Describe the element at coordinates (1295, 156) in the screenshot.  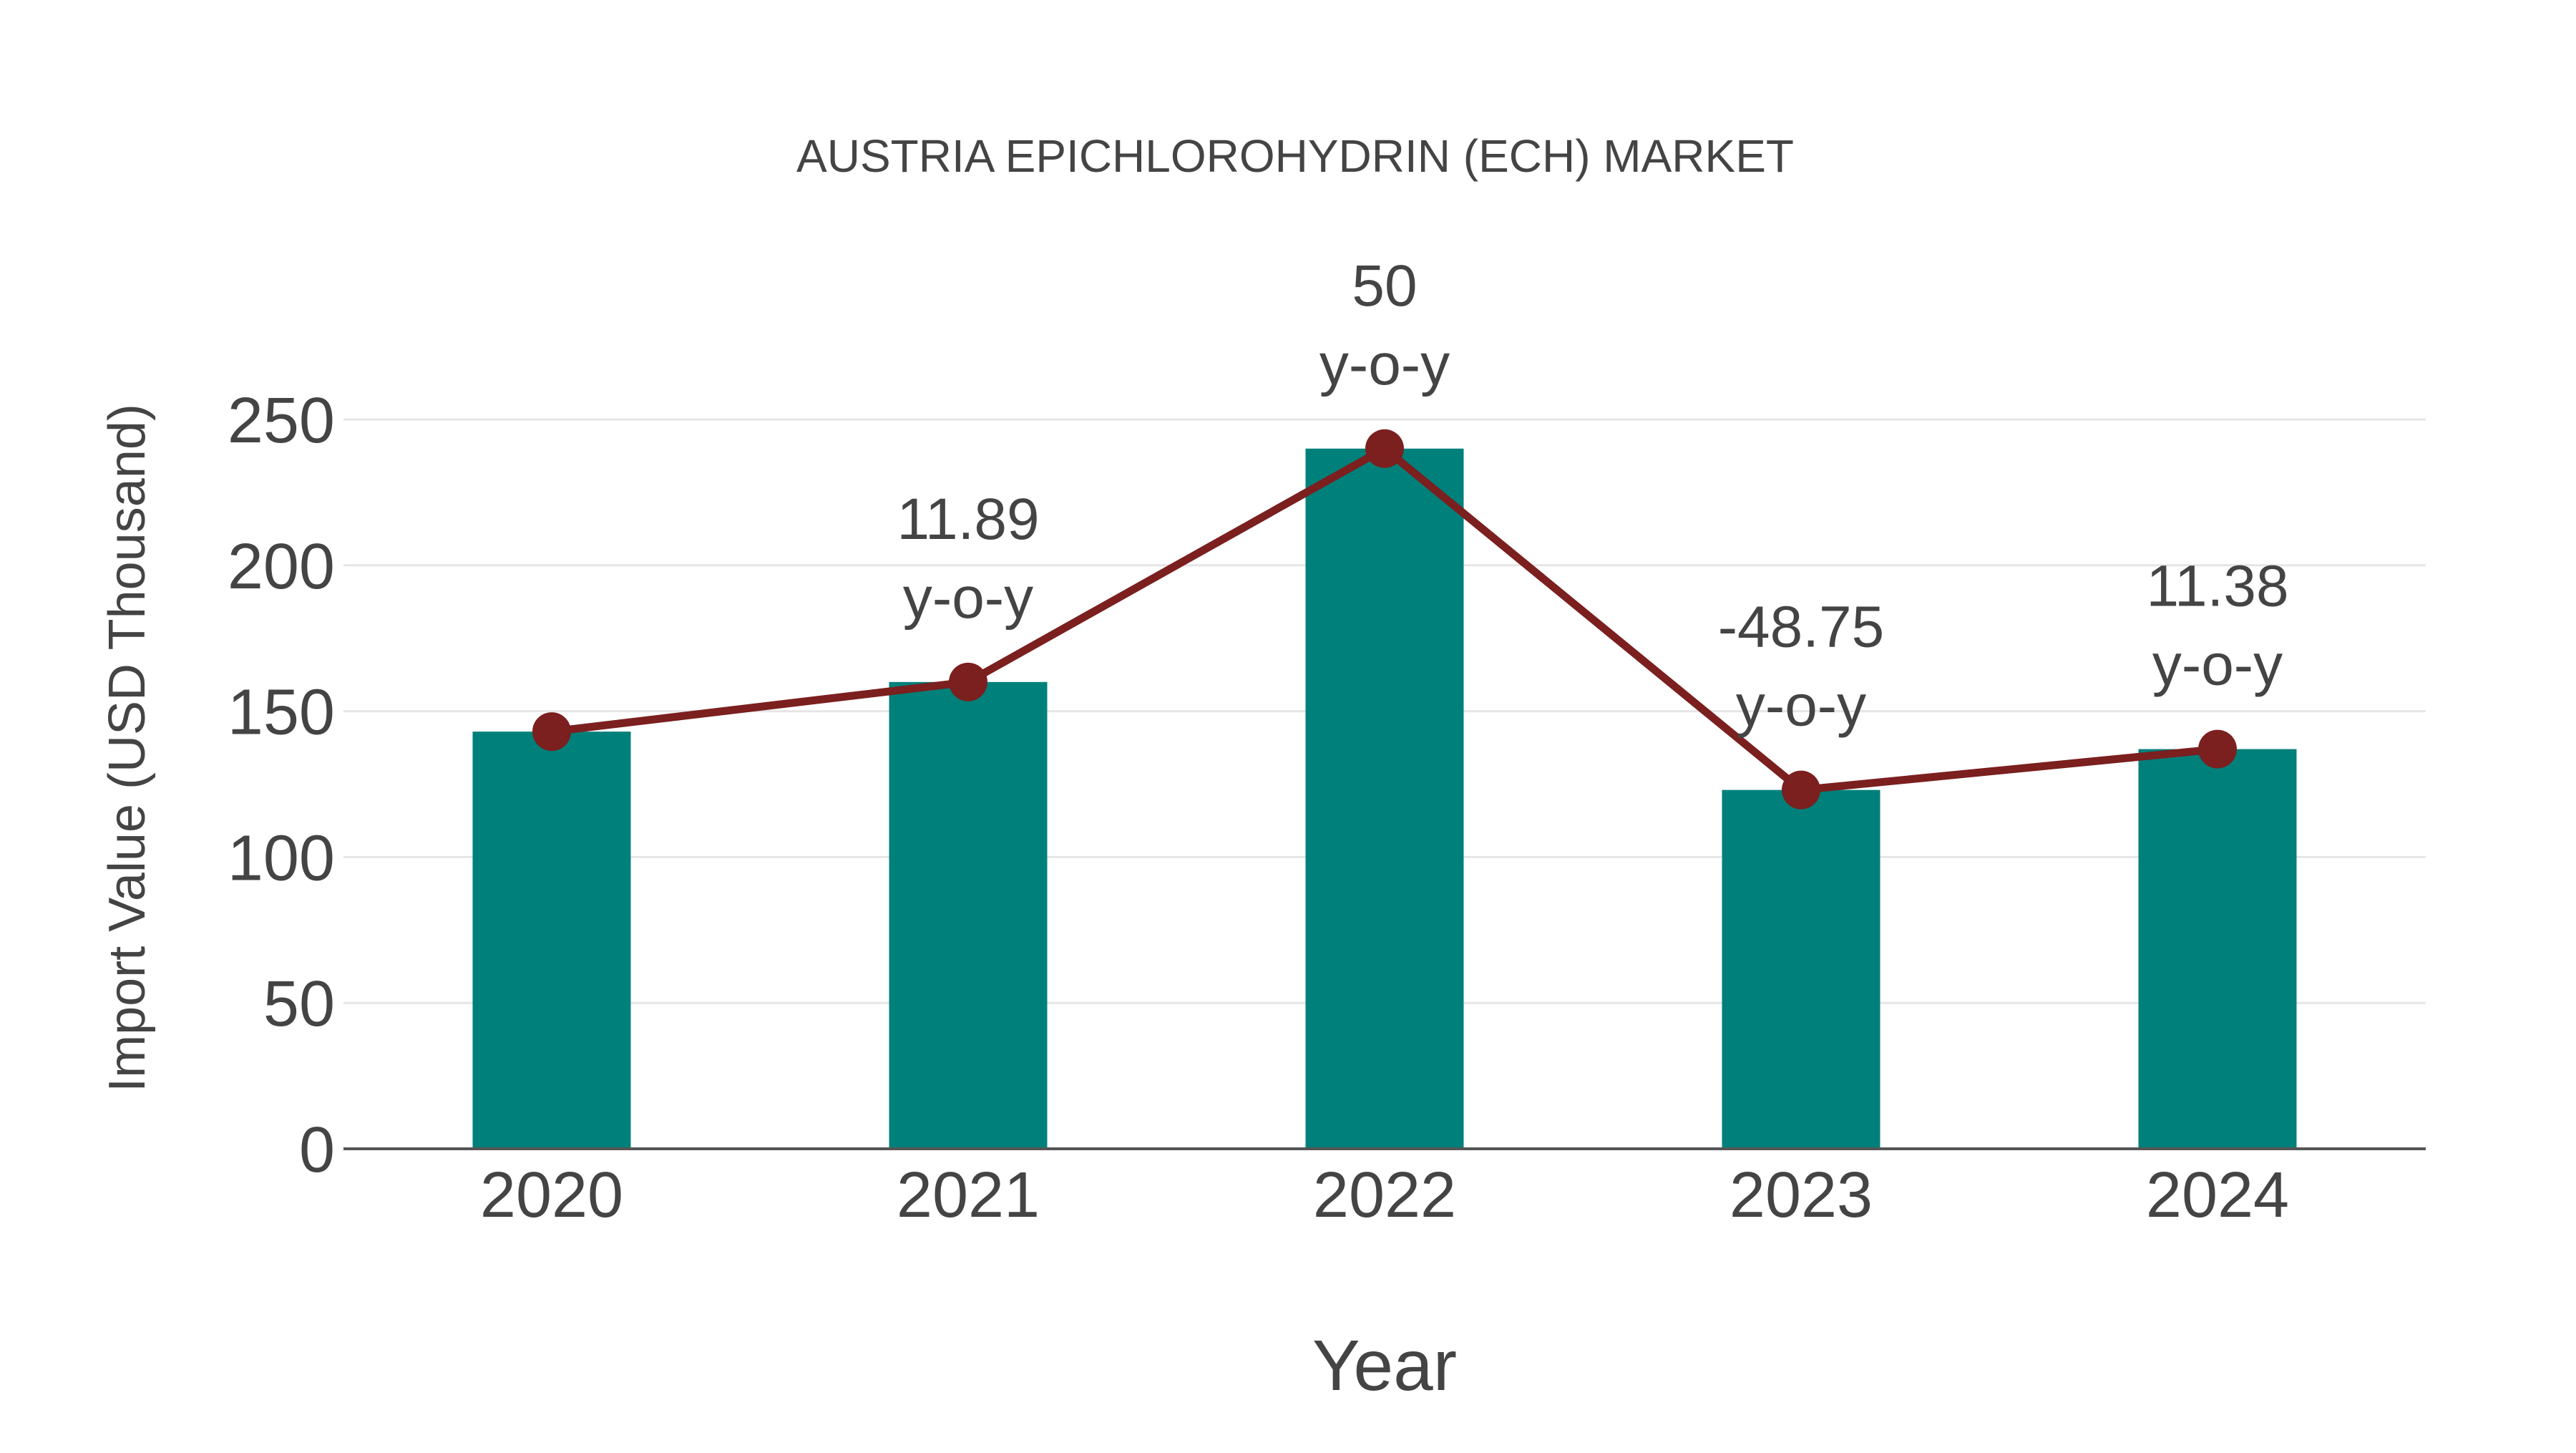
I see `chart-title: AUSTRIA EPICHLOROHYDRIN (ECH) MARKET` at that location.